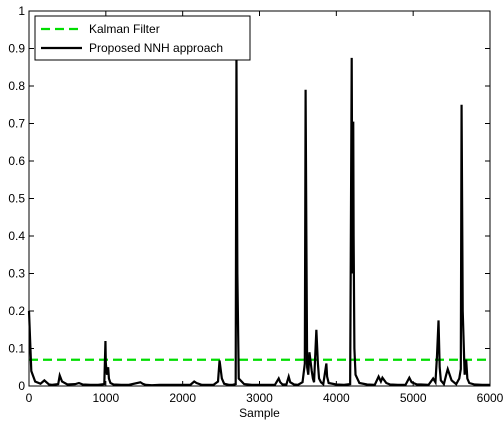 The image size is (504, 422). Describe the element at coordinates (16, 161) in the screenshot. I see `y-tick-label: 0.6` at that location.